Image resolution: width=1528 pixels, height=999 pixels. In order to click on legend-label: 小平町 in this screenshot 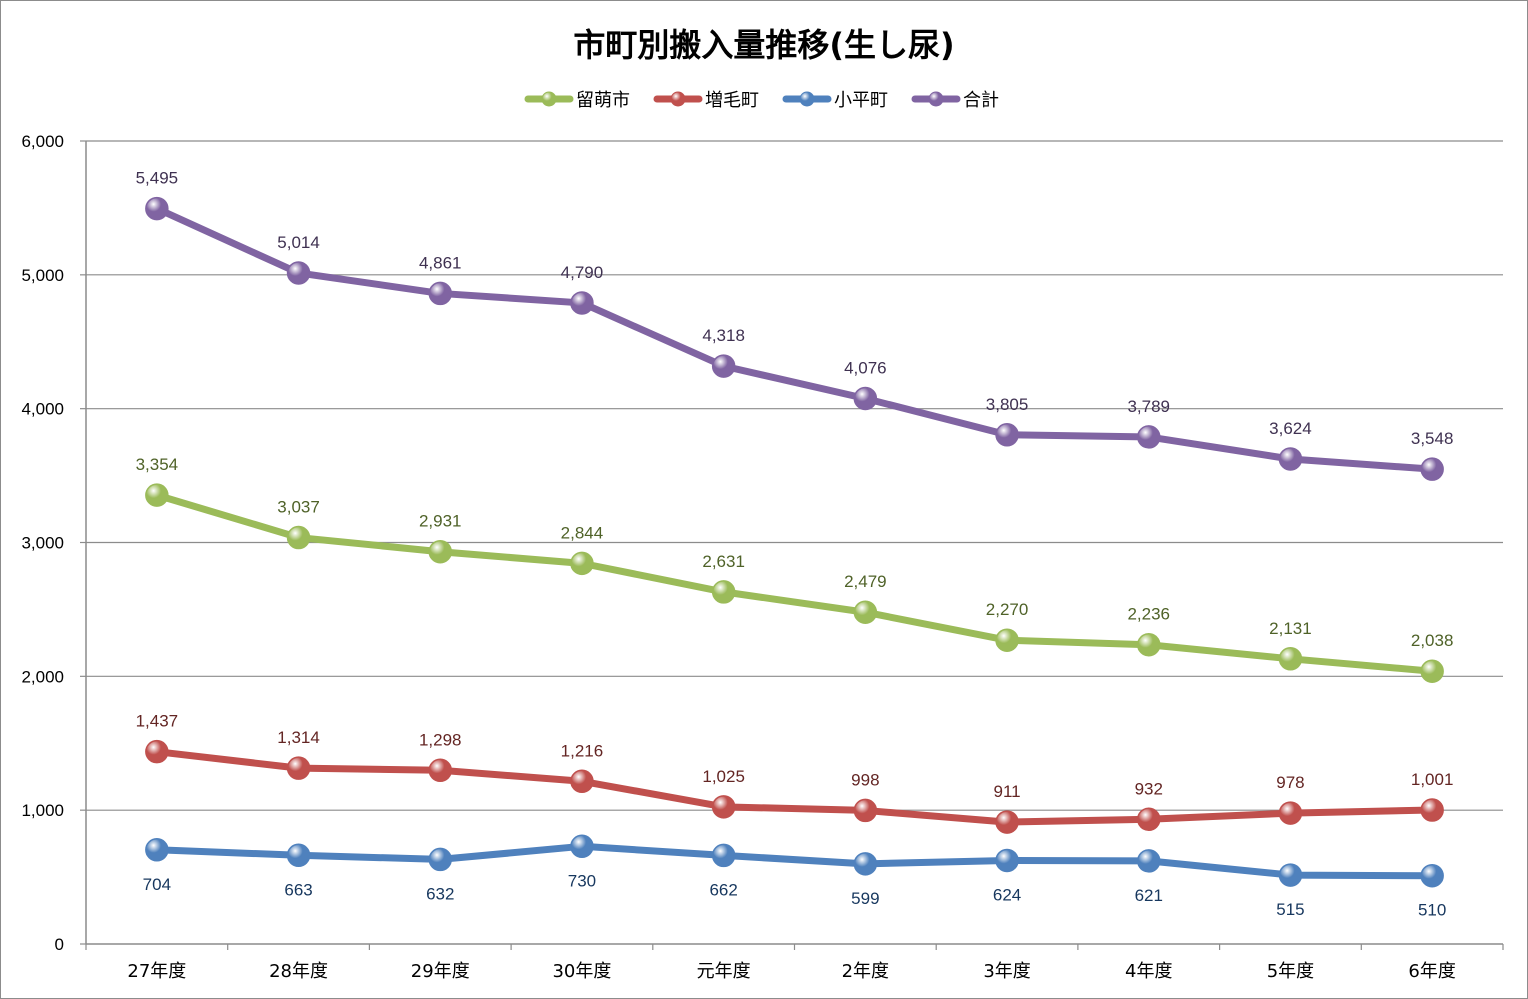, I will do `click(861, 100)`.